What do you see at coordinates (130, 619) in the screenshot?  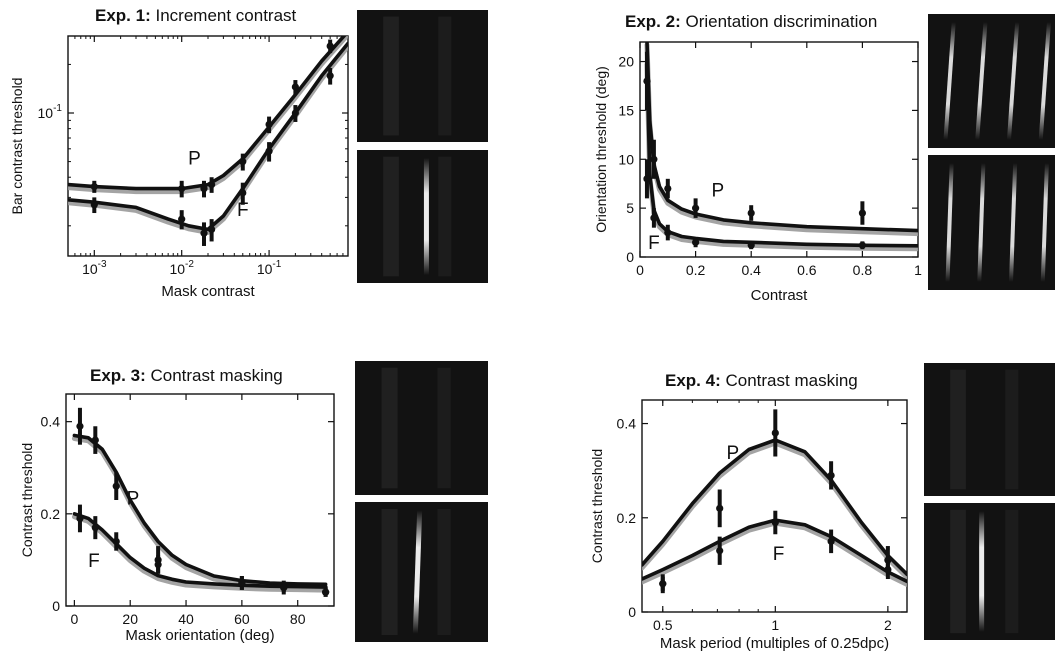 I see `exp3-xtick-label: 20` at bounding box center [130, 619].